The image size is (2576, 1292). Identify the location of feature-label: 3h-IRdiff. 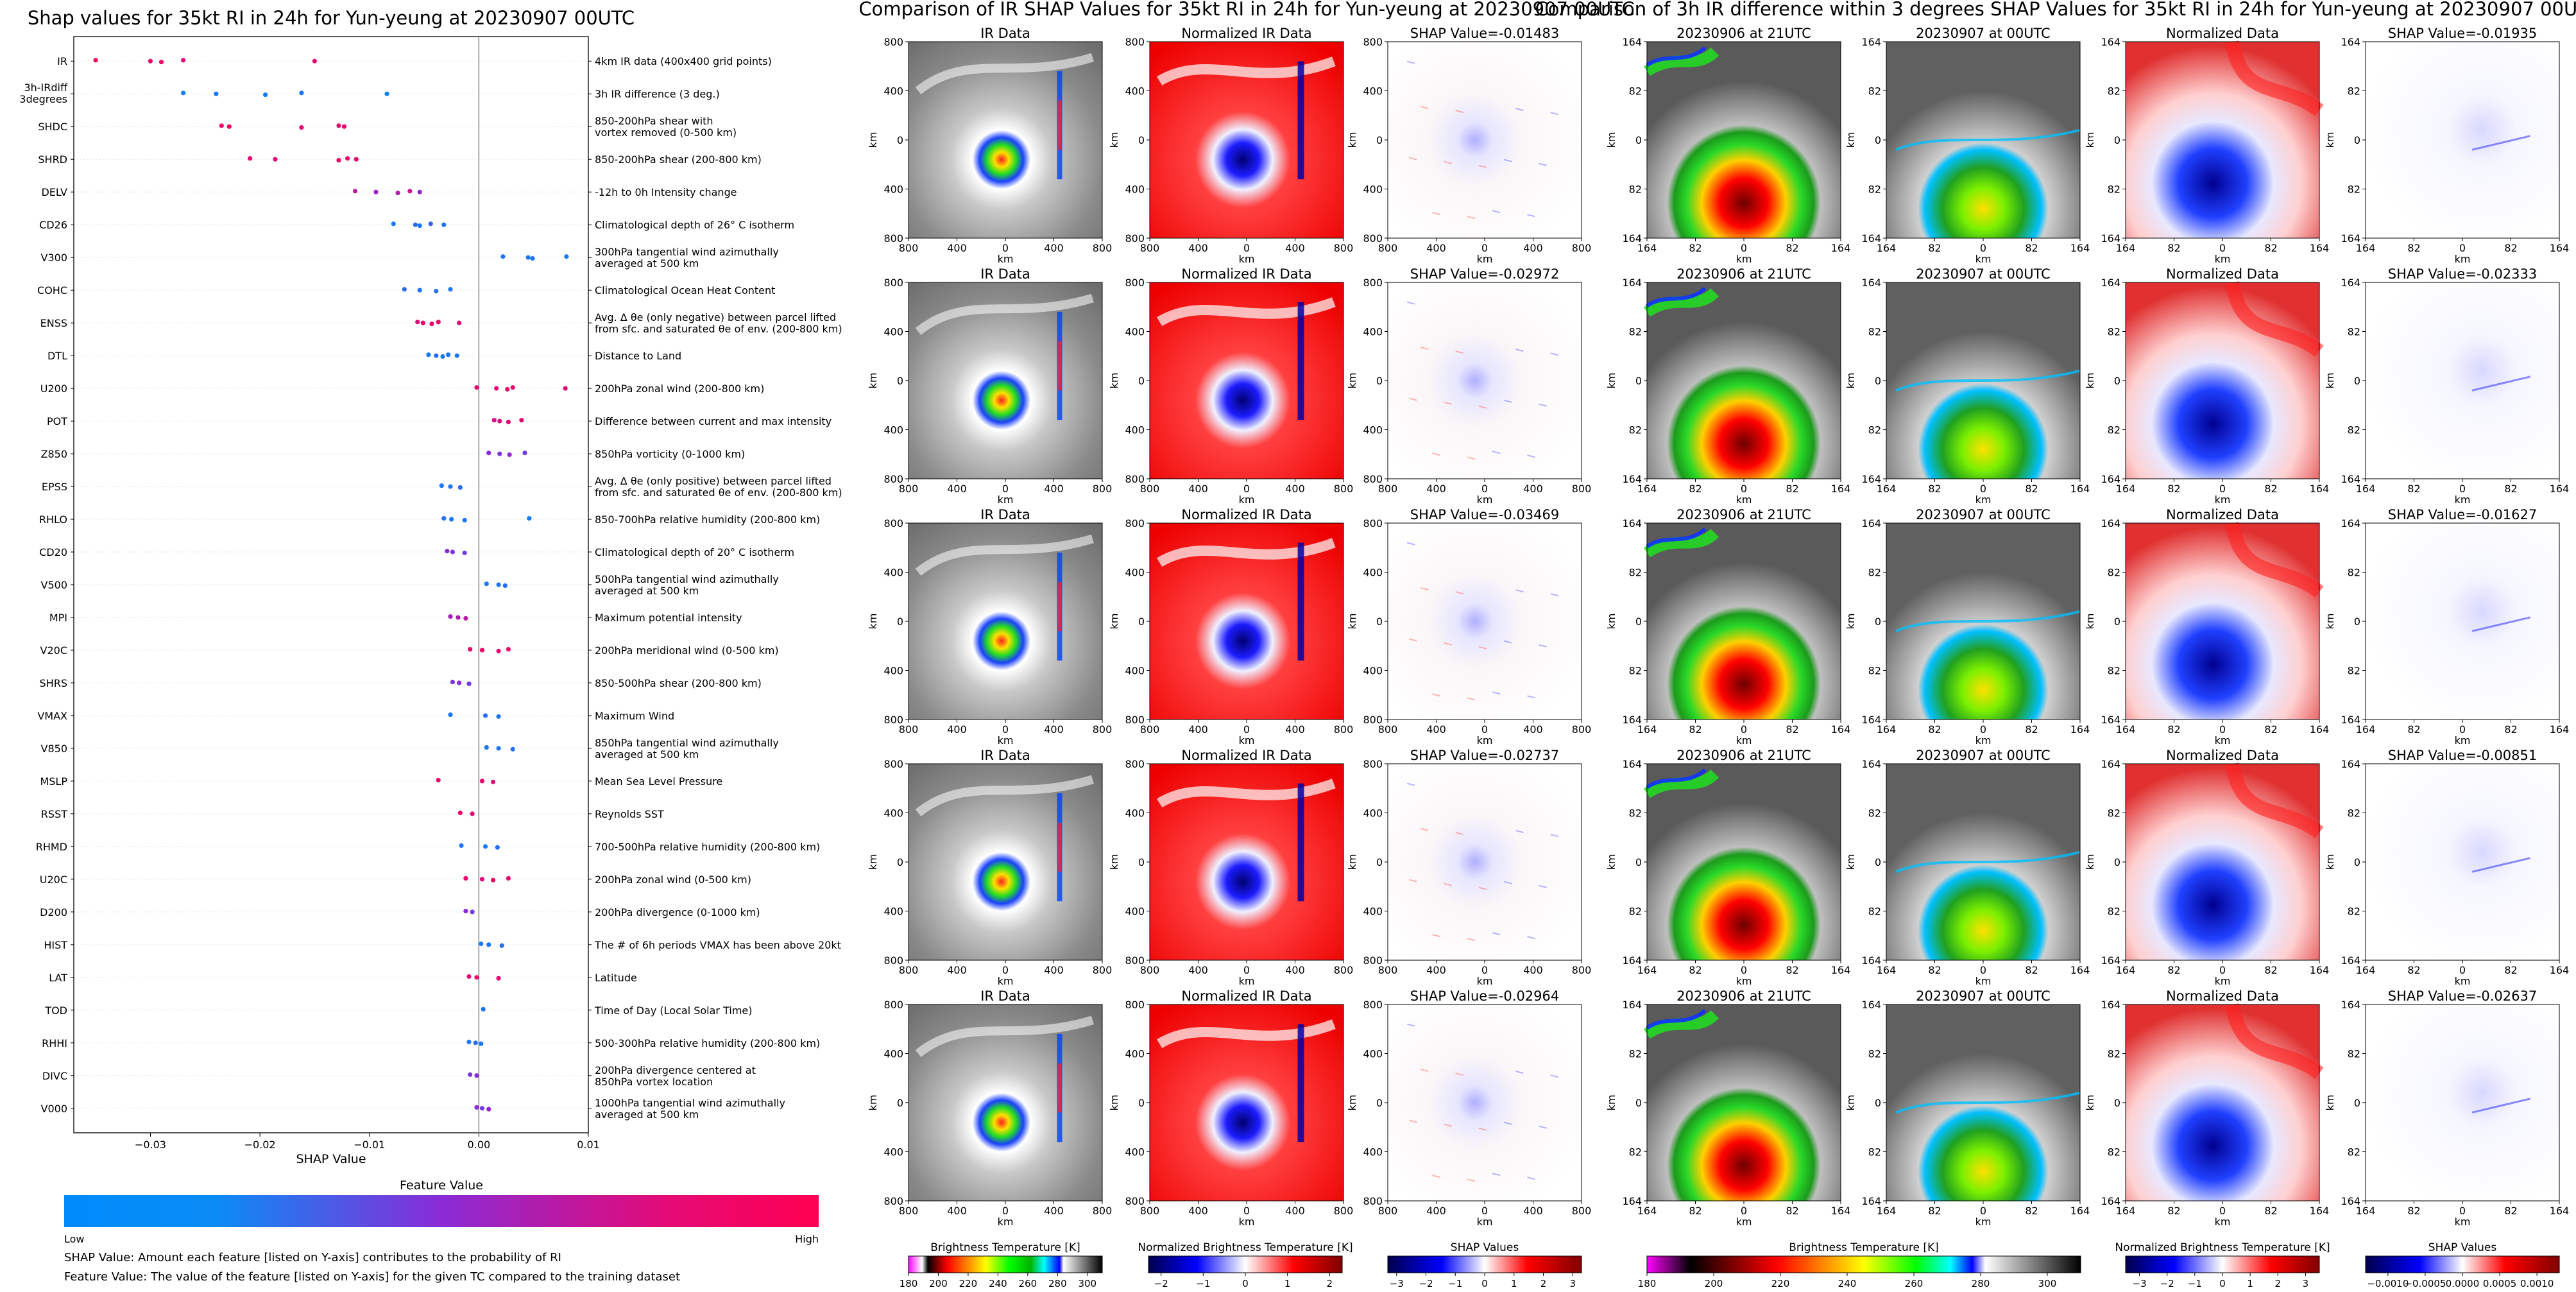
(46, 88).